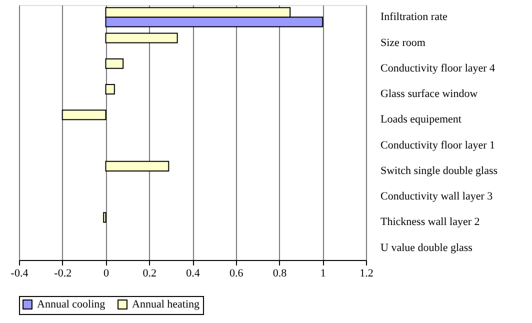 This screenshot has width=532, height=323. I want to click on y-tick-label: Size room, so click(403, 42).